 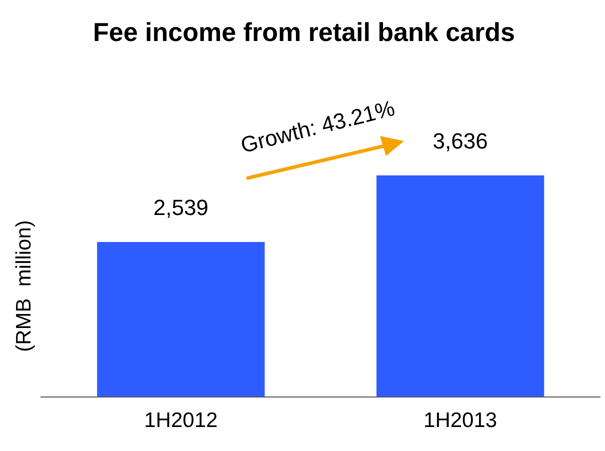 What do you see at coordinates (180, 207) in the screenshot?
I see `data-label: 2,539` at bounding box center [180, 207].